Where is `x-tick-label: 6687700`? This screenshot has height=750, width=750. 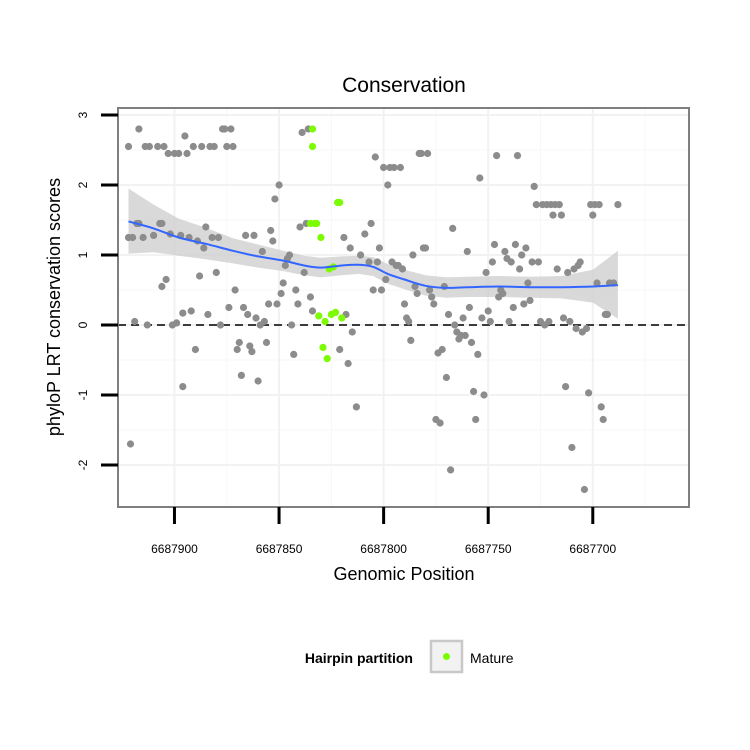 x-tick-label: 6687700 is located at coordinates (592, 549).